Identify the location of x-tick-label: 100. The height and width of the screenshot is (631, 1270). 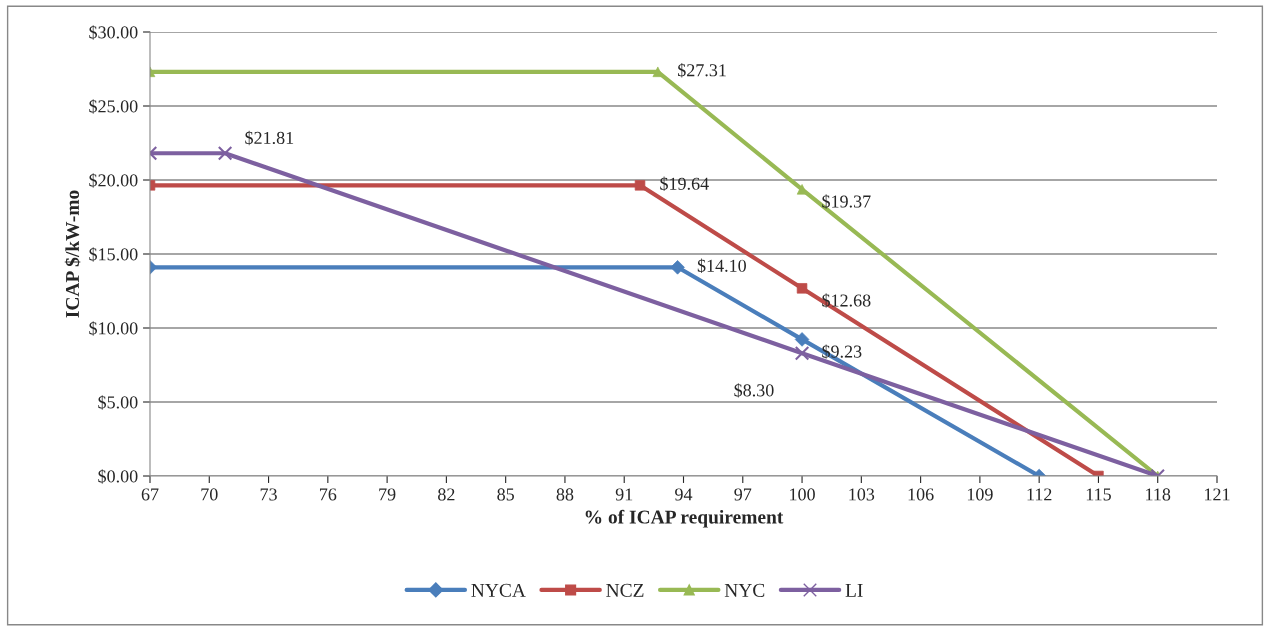
(802, 494).